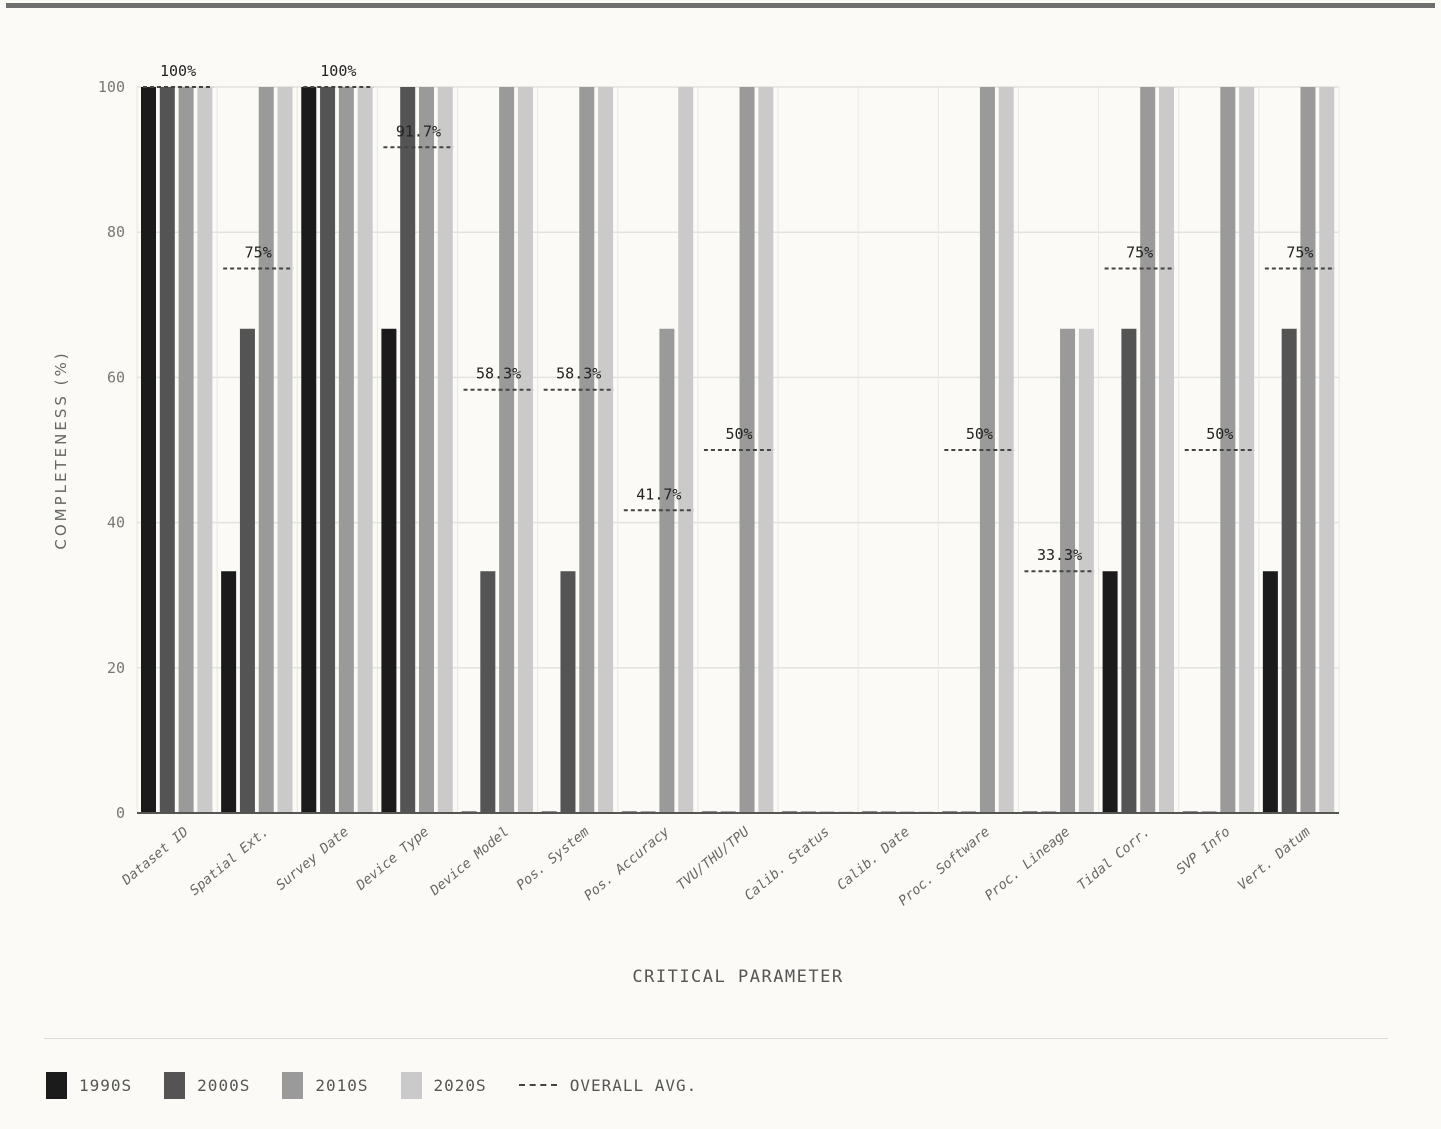  What do you see at coordinates (498, 374) in the screenshot?
I see `overall-avg-label-4: 58.3%` at bounding box center [498, 374].